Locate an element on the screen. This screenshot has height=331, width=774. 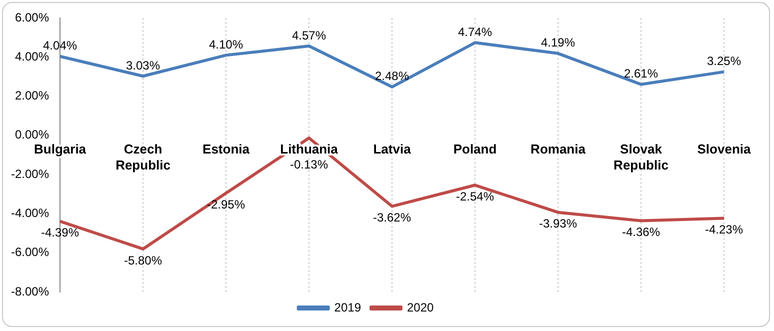
data-label: -3.62% is located at coordinates (392, 217).